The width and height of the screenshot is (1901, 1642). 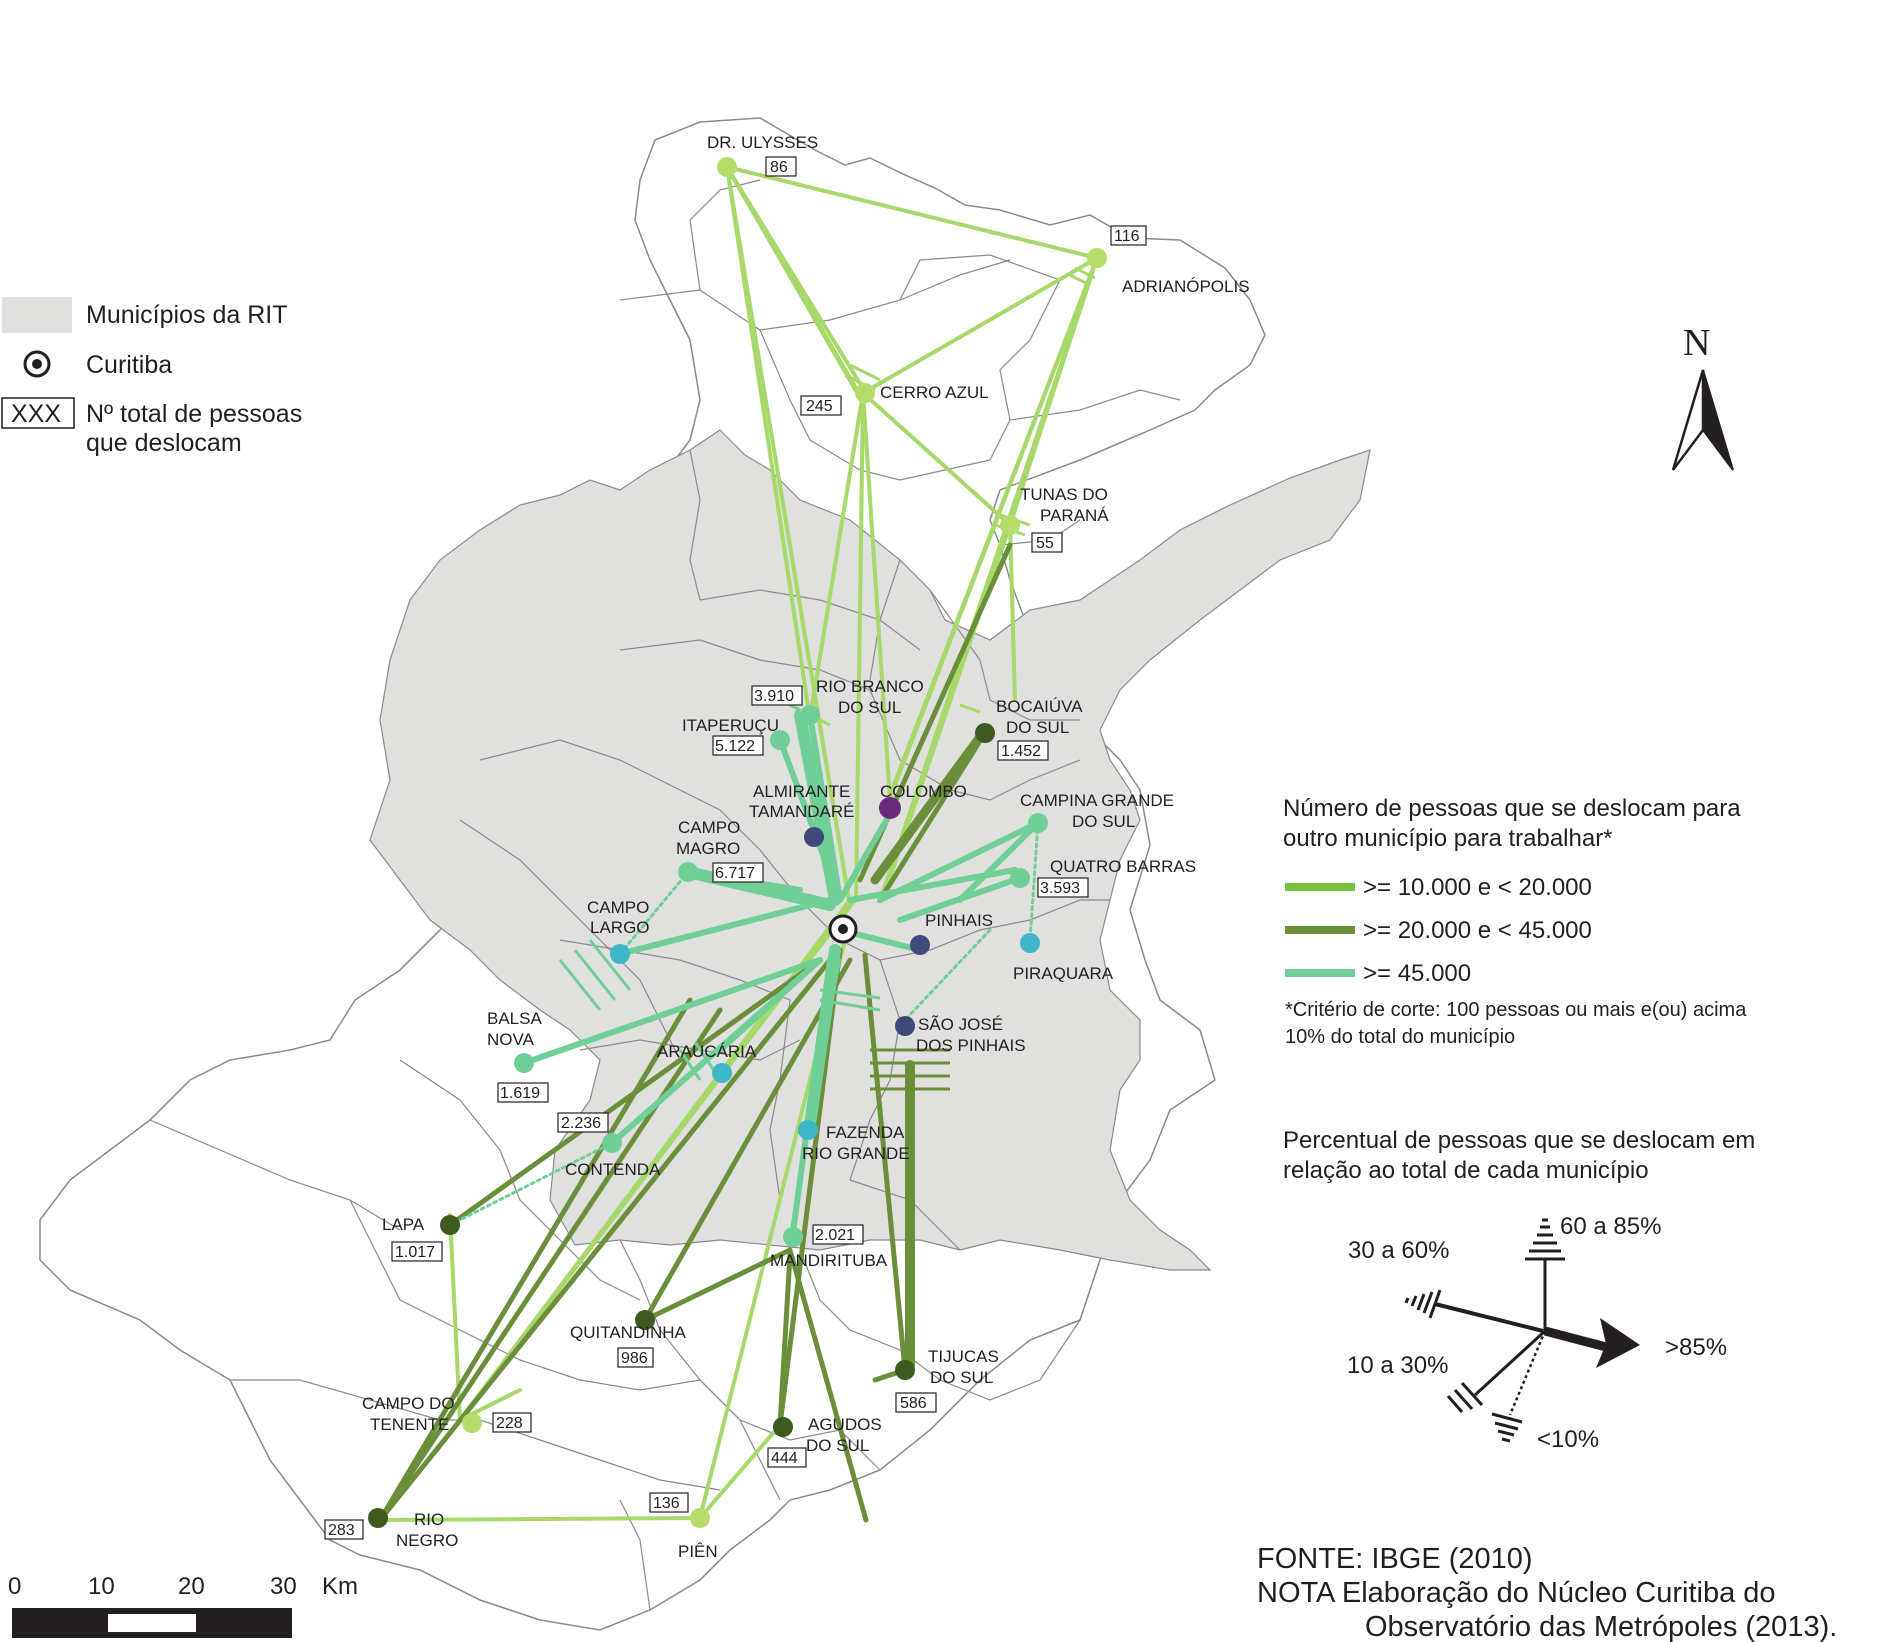 What do you see at coordinates (735, 746) in the screenshot?
I see `total-itaperucu: 5.122` at bounding box center [735, 746].